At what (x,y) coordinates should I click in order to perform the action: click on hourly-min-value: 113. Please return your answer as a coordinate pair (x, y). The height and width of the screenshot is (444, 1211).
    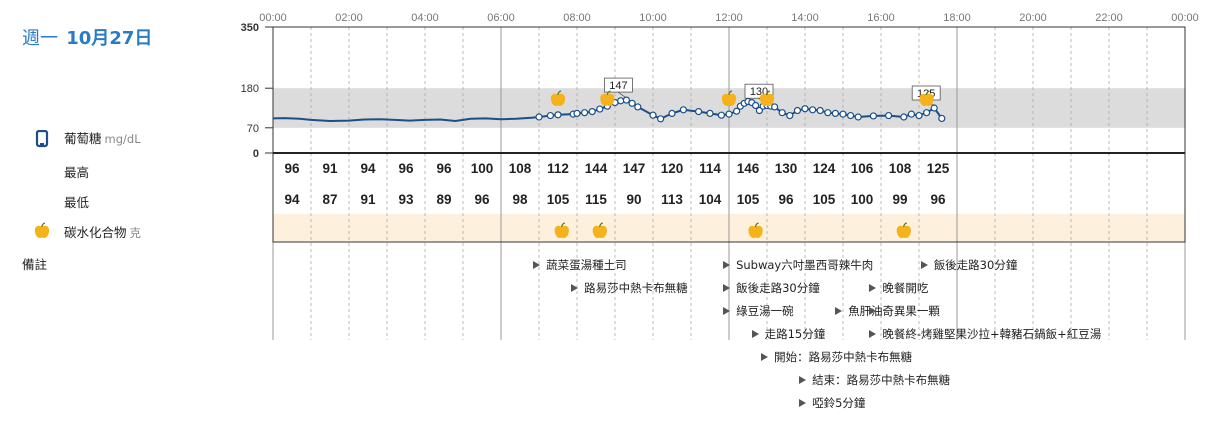
    Looking at the image, I should click on (672, 199).